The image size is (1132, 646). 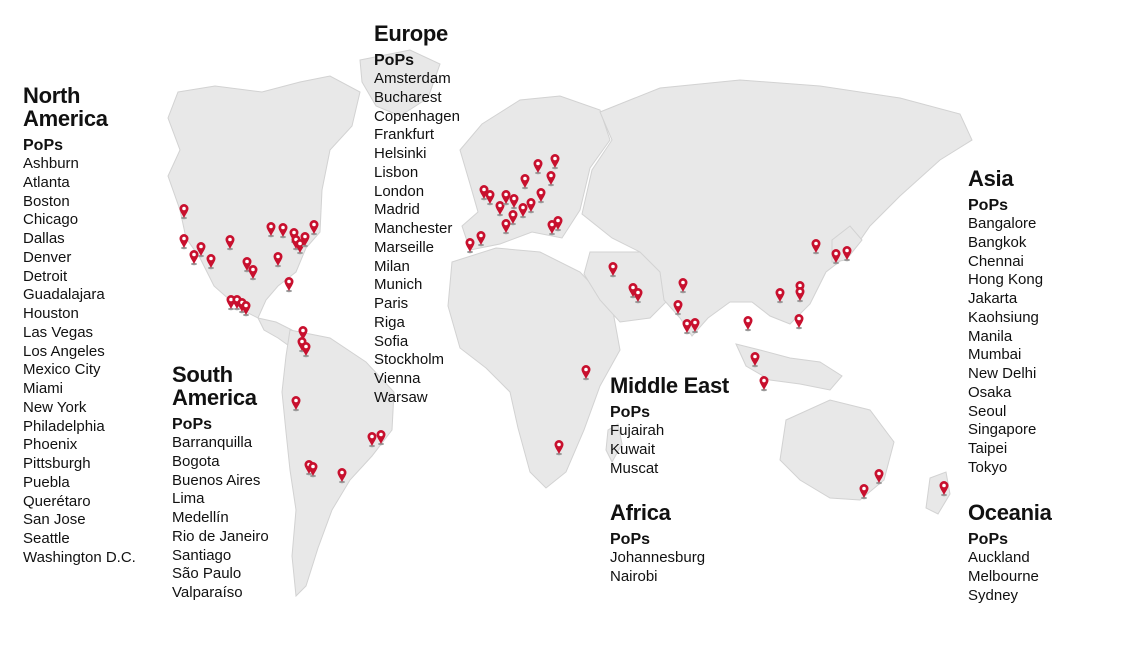 I want to click on landmass-south-america, so click(x=338, y=463).